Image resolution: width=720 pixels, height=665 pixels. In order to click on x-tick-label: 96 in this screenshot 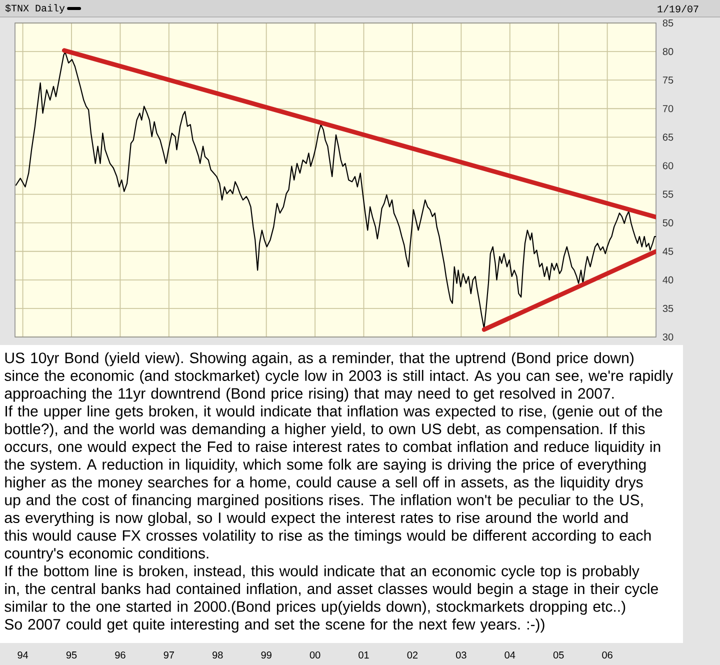, I will do `click(120, 655)`.